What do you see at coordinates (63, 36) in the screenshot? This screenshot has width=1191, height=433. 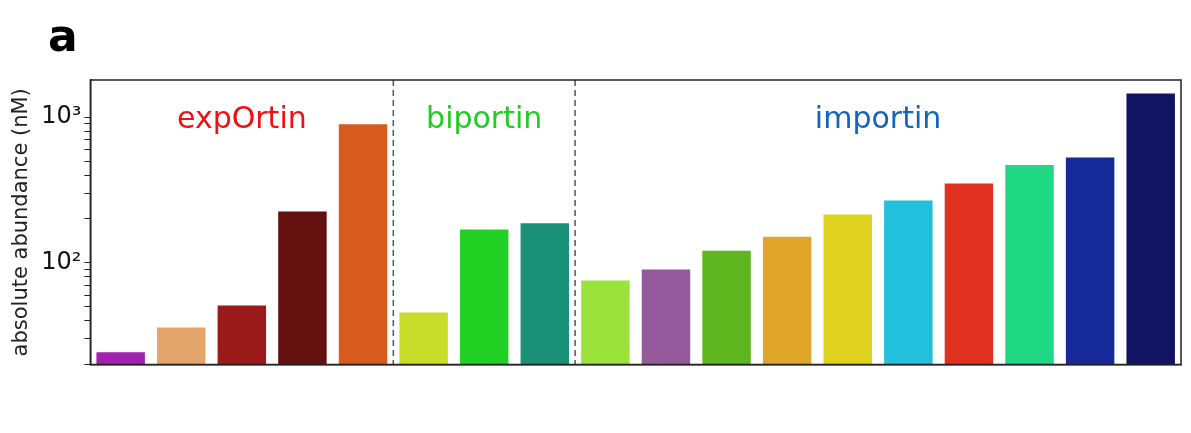 I see `text: a` at bounding box center [63, 36].